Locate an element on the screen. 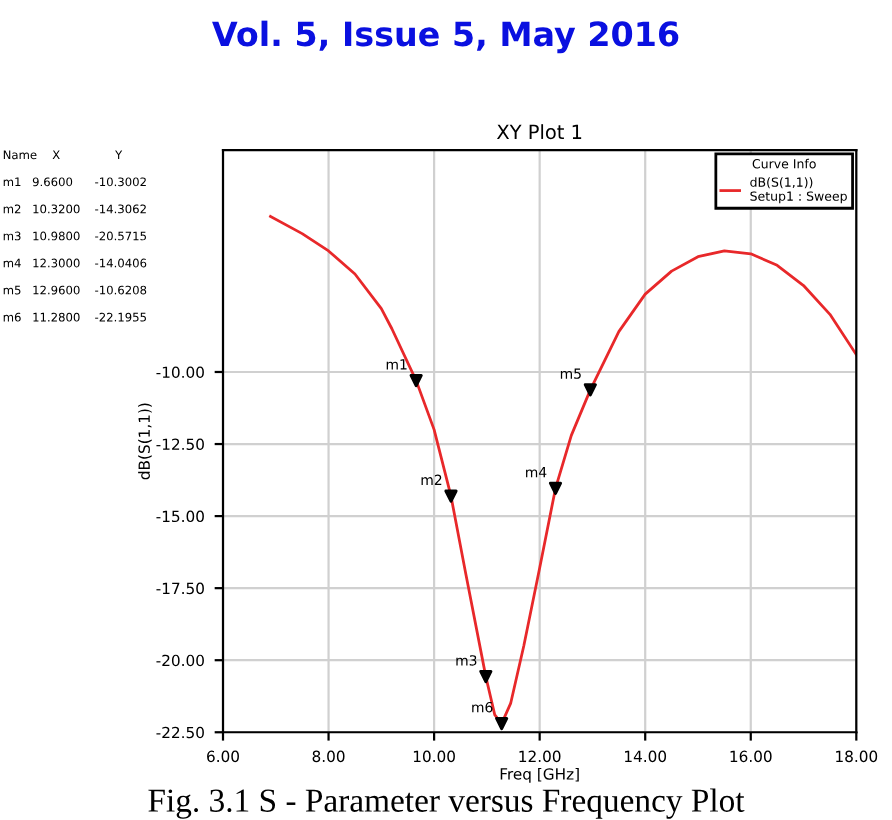  chart-subtitle: XY Plot 1 is located at coordinates (539, 132).